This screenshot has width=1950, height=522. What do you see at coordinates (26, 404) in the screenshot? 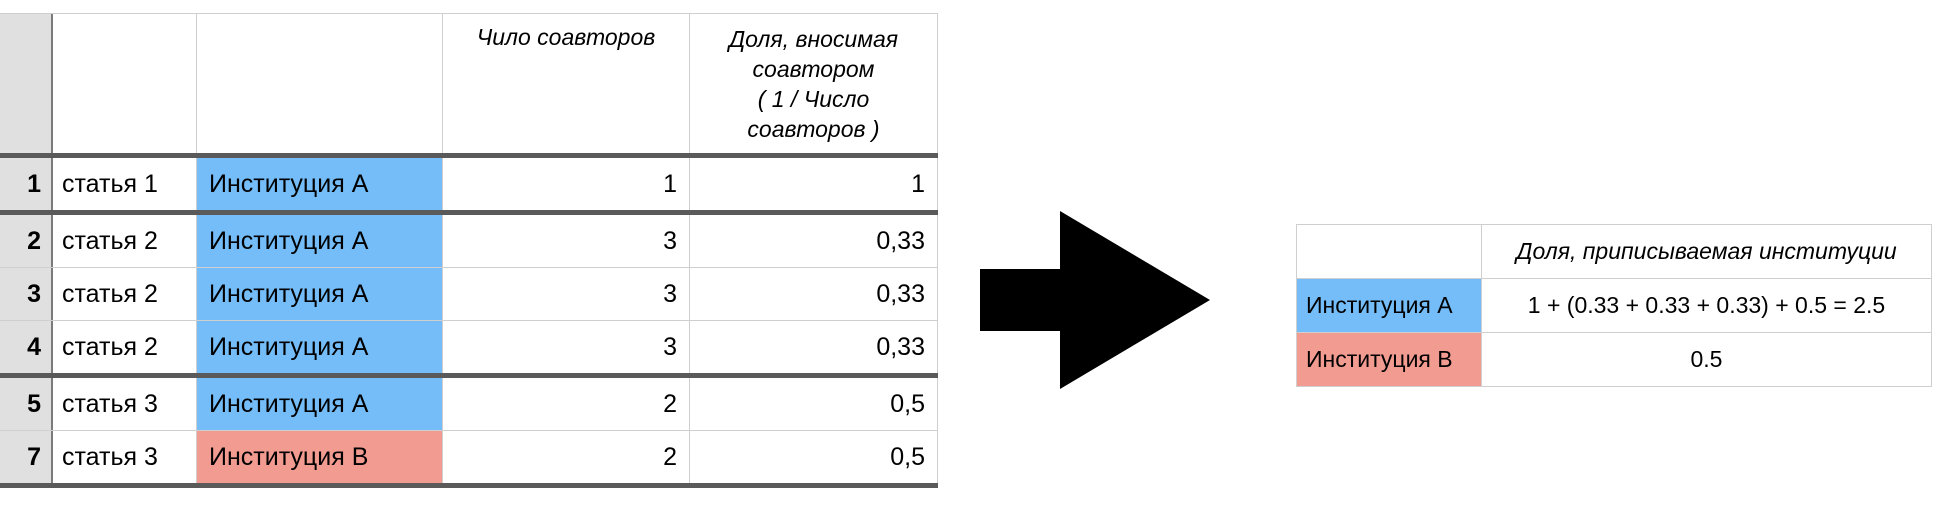
I see `row-number: 5` at bounding box center [26, 404].